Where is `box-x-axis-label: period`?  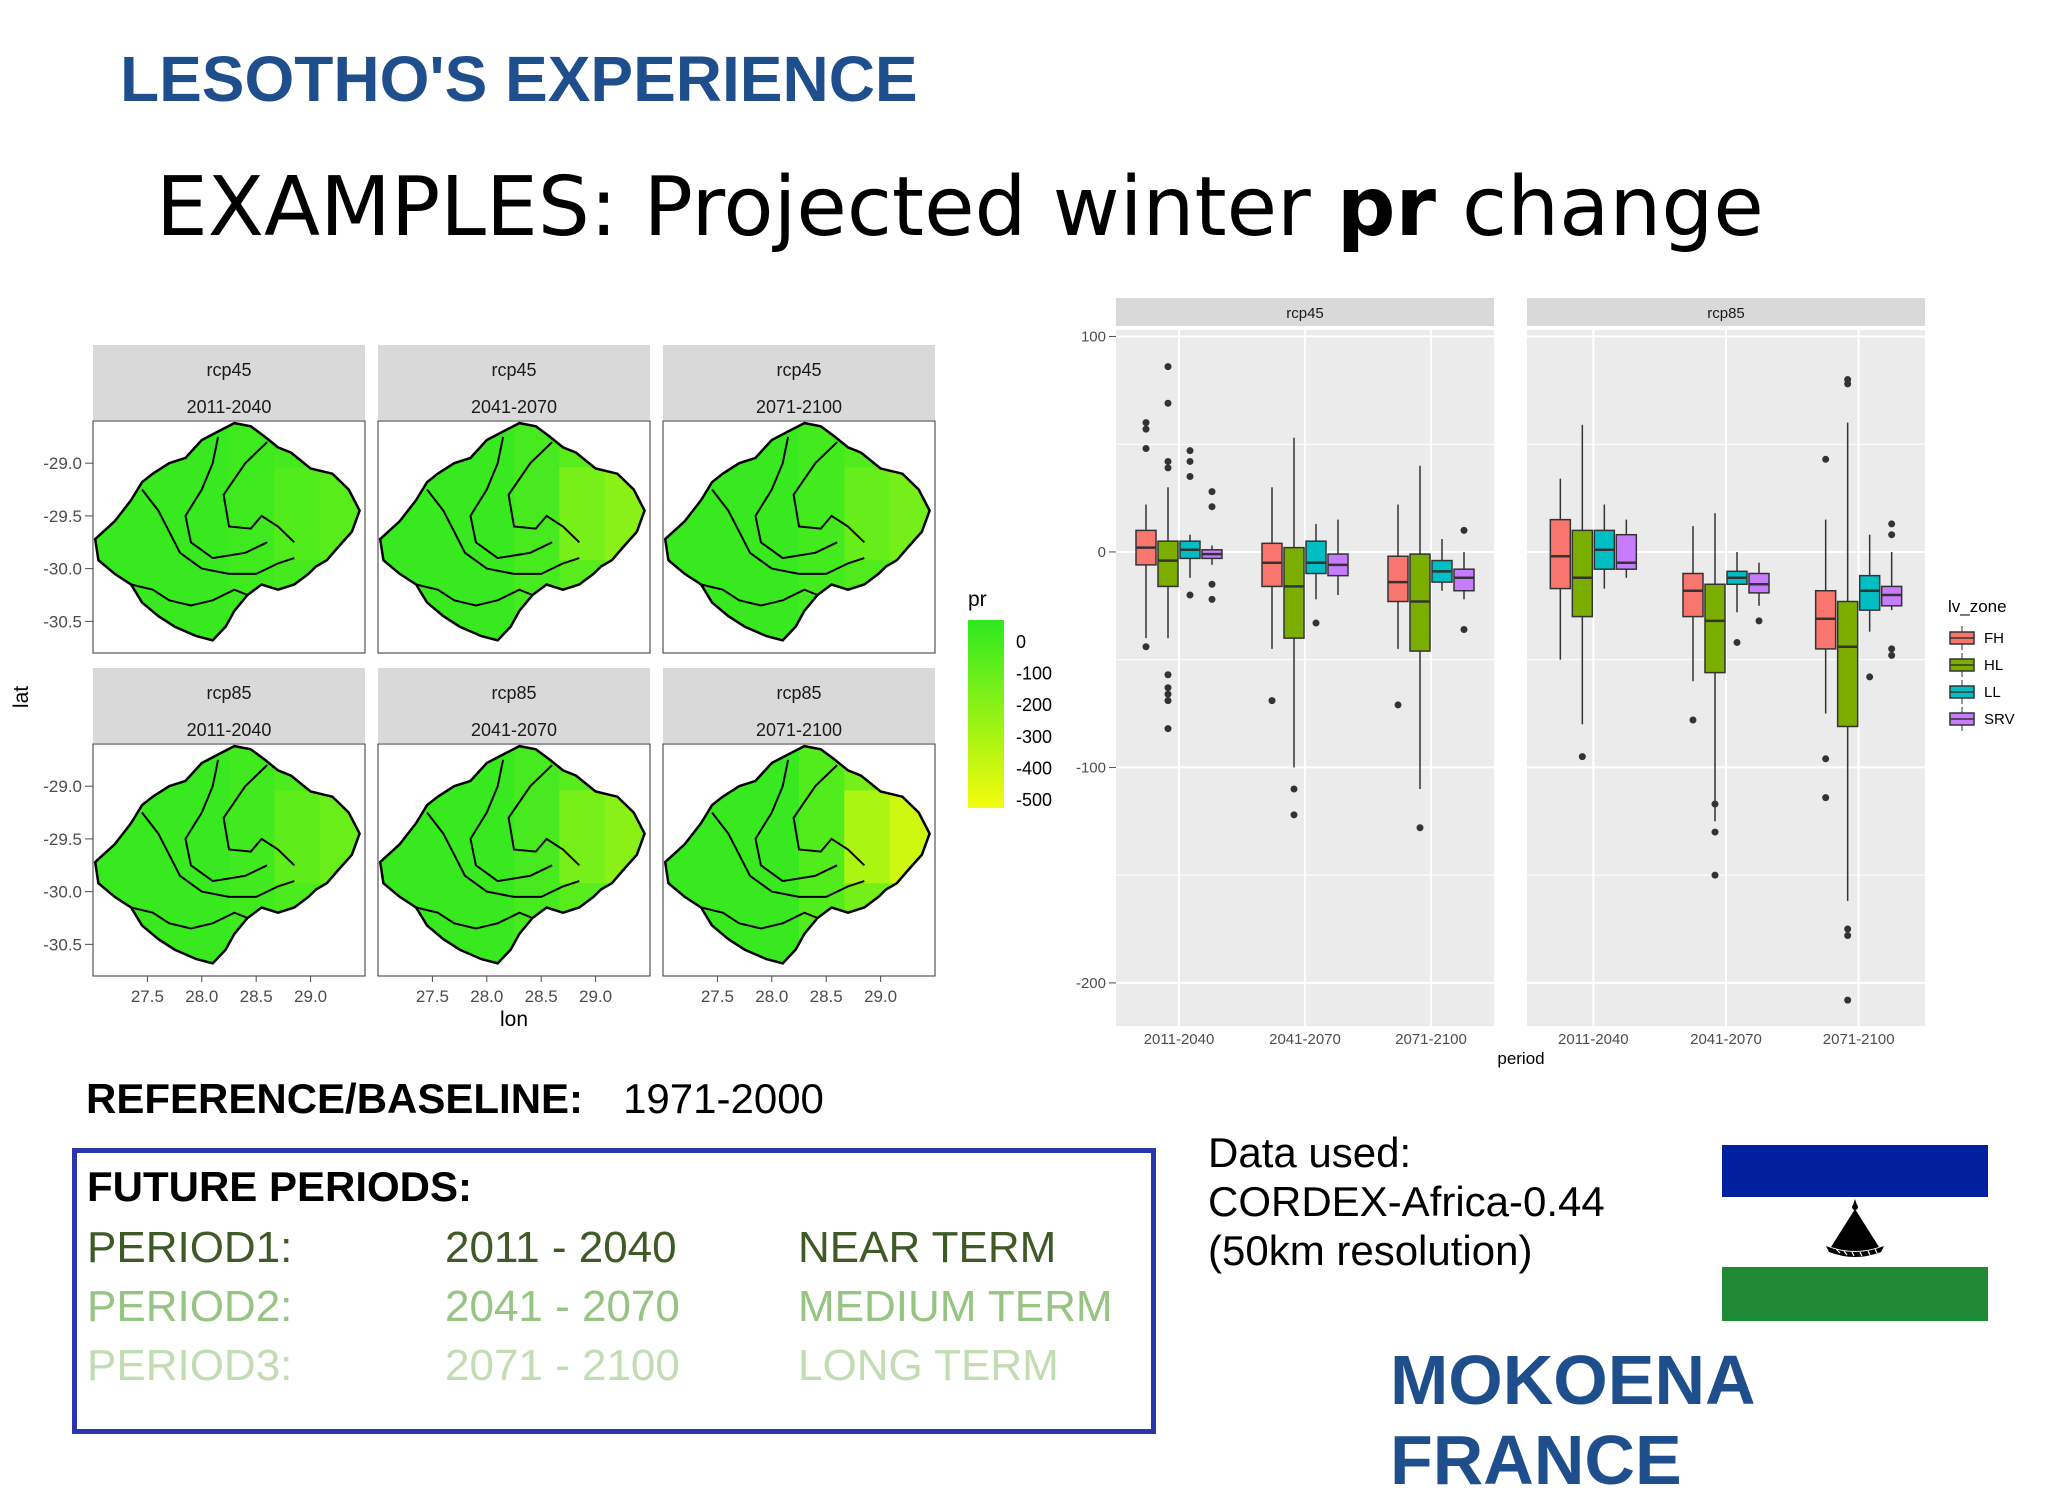 box-x-axis-label: period is located at coordinates (1520, 1058).